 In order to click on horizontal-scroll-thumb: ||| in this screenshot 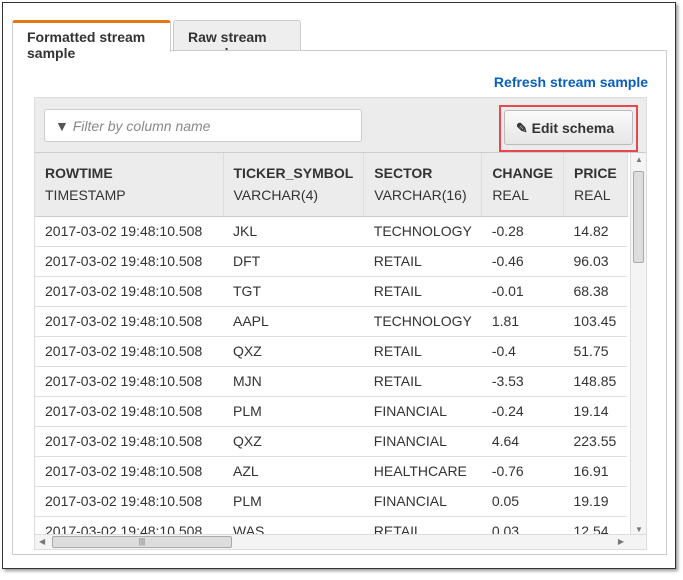, I will do `click(142, 542)`.